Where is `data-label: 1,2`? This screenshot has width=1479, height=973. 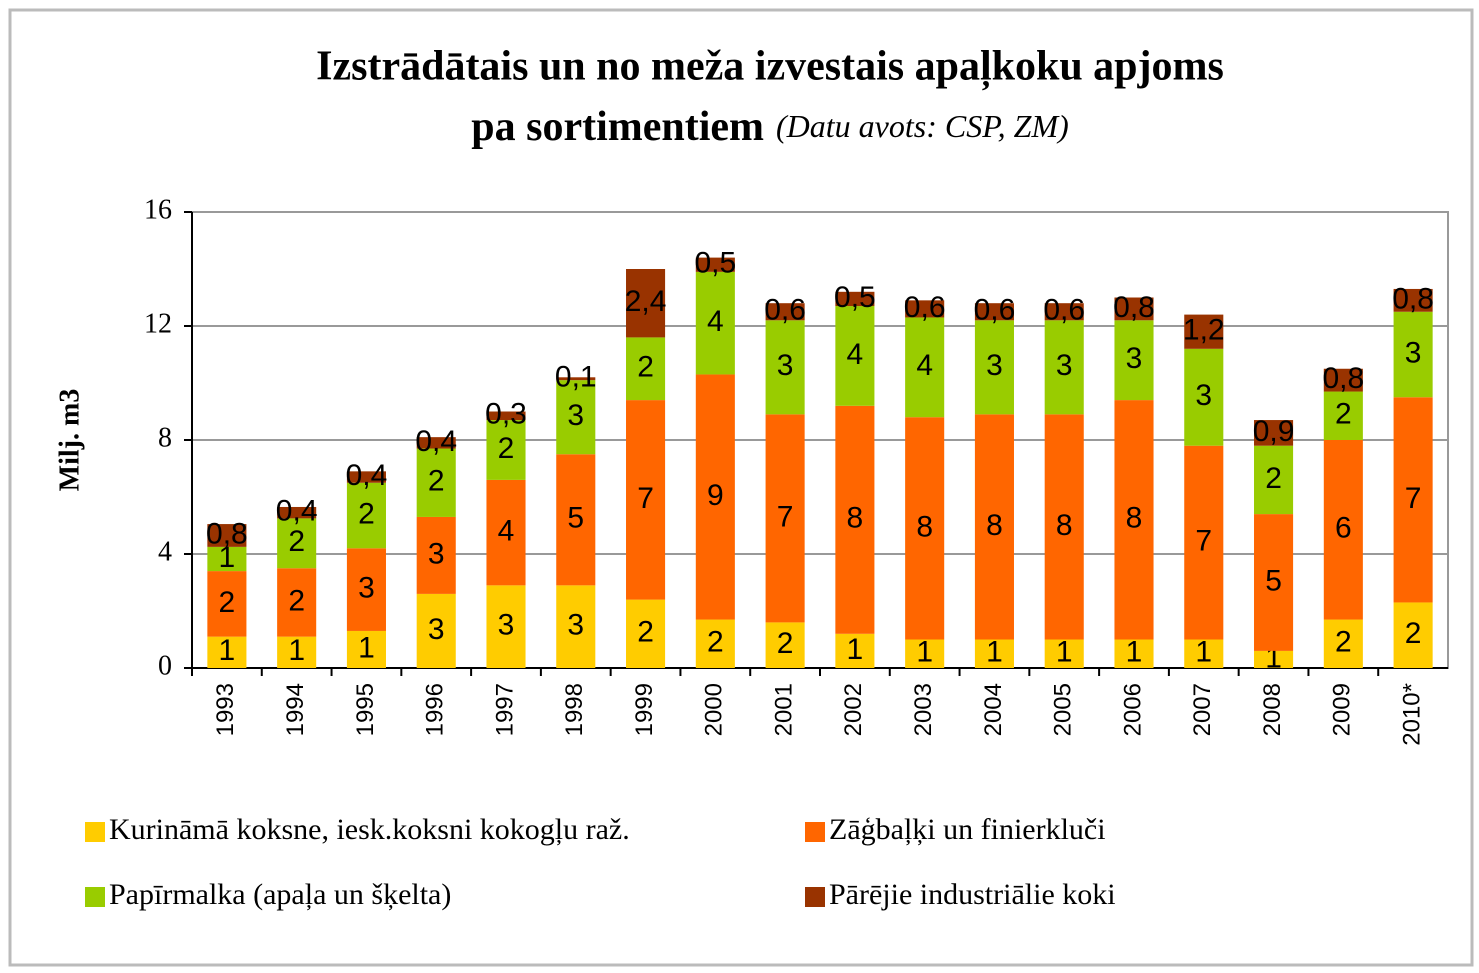 data-label: 1,2 is located at coordinates (1204, 330).